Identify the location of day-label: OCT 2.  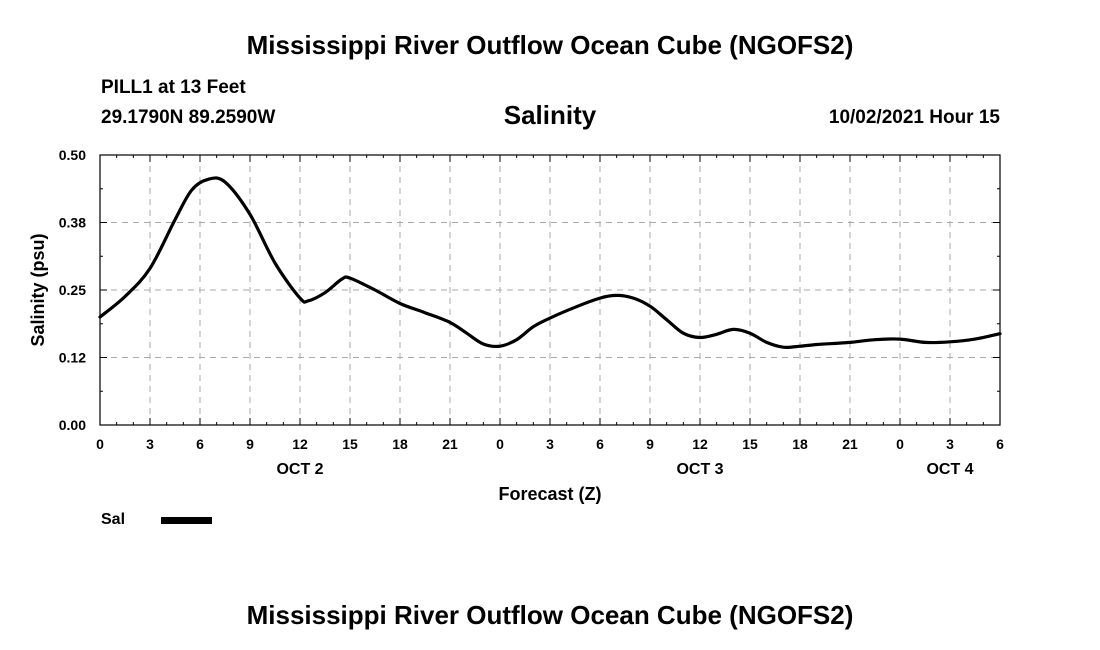
(299, 469).